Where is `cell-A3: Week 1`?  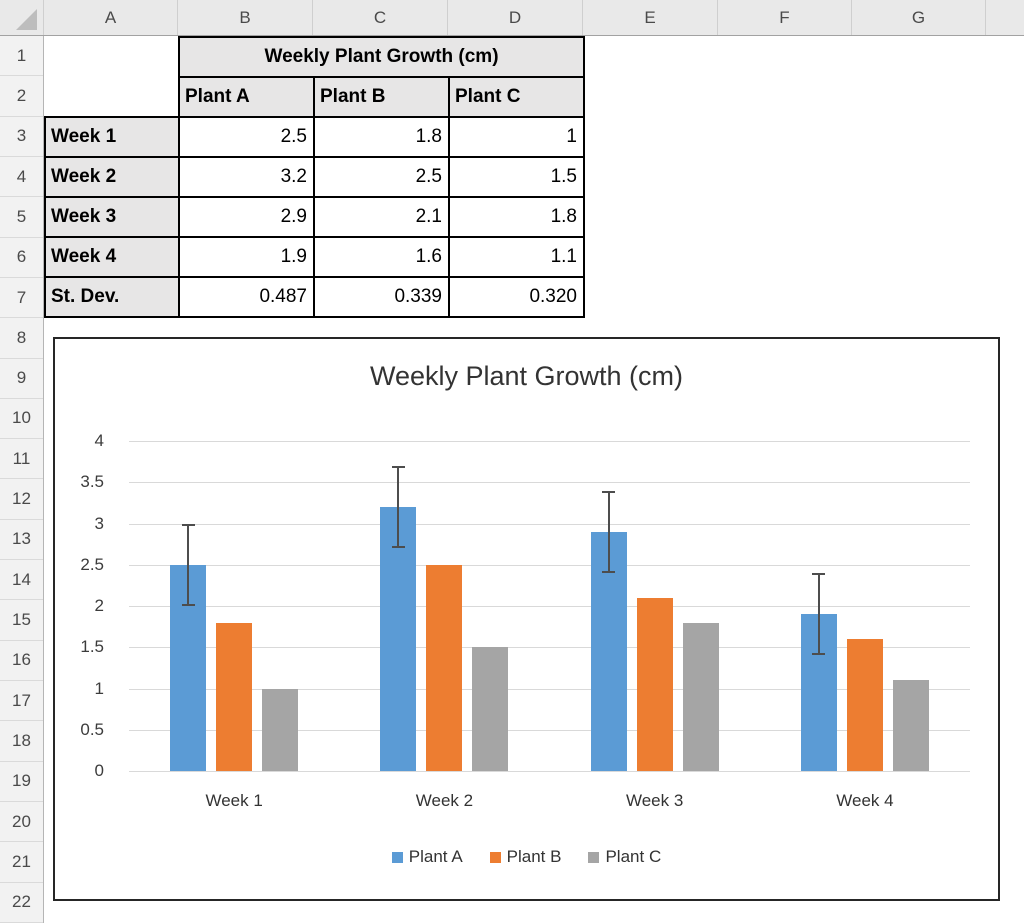 cell-A3: Week 1 is located at coordinates (112, 137).